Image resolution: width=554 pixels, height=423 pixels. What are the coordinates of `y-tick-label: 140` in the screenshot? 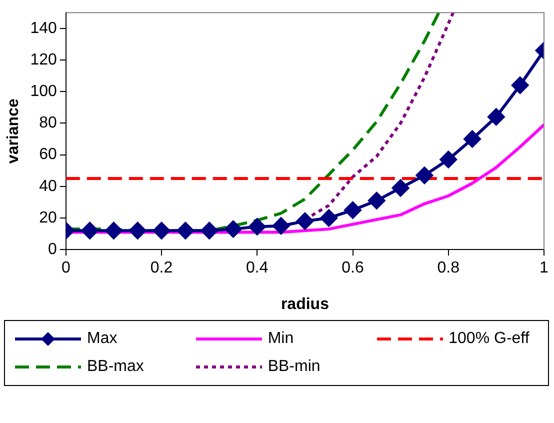 It's located at (43, 28).